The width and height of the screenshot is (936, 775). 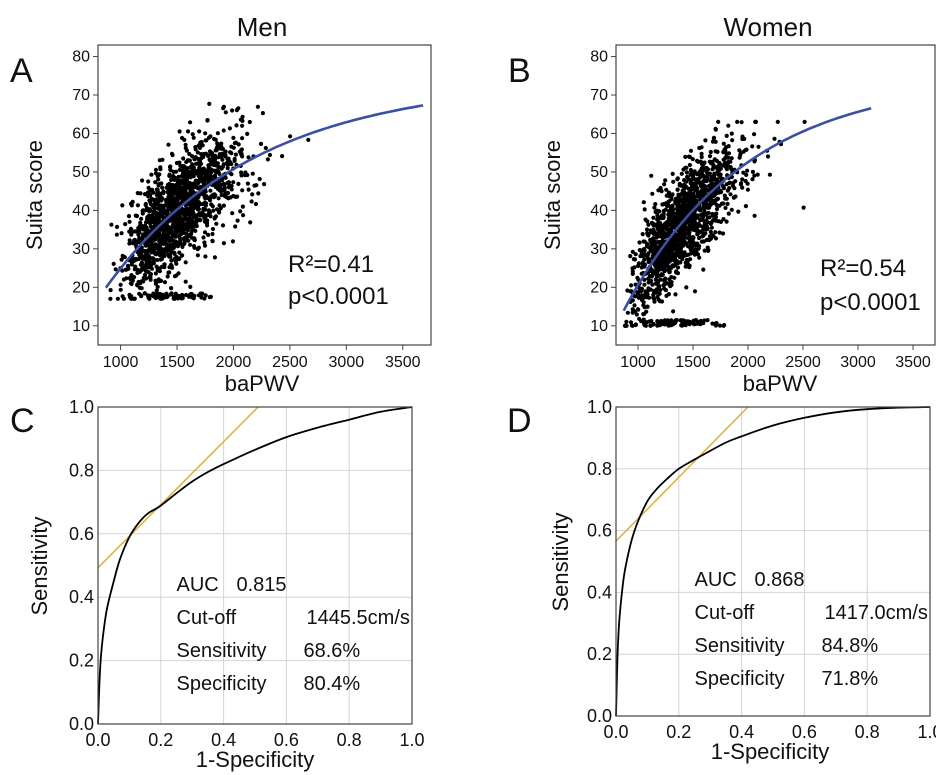 What do you see at coordinates (332, 684) in the screenshot?
I see `annotation-value: 80.4%` at bounding box center [332, 684].